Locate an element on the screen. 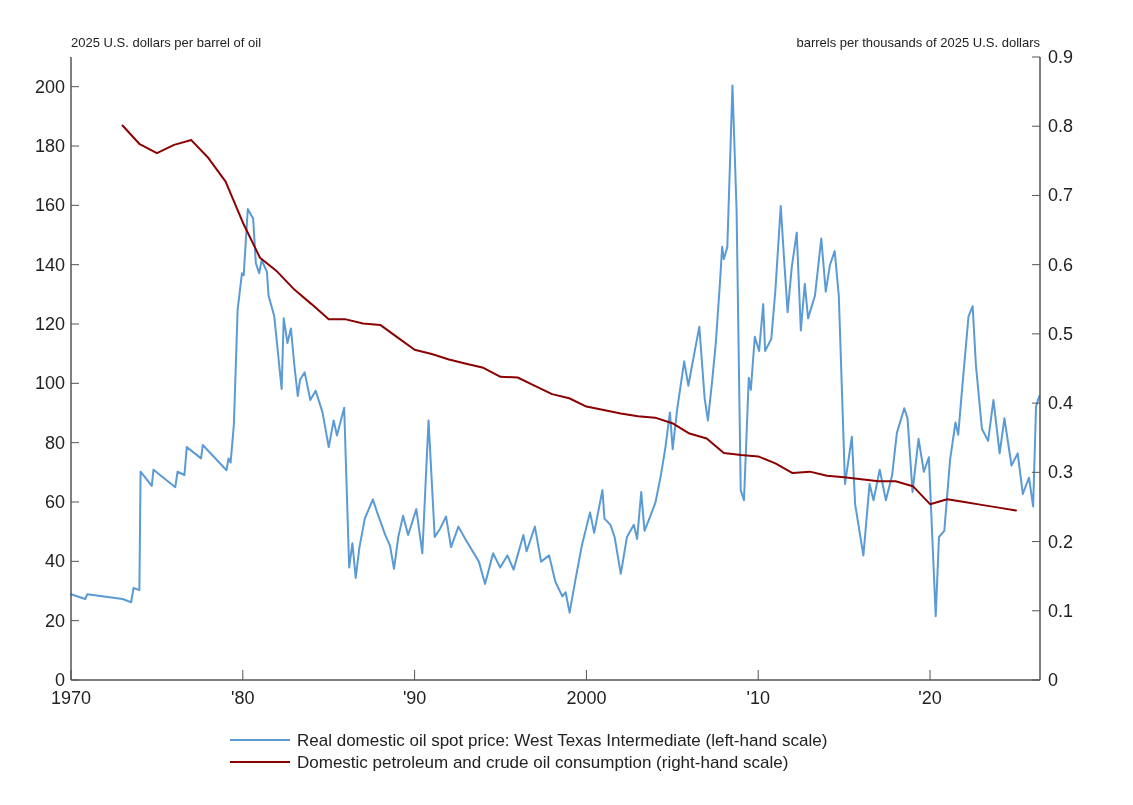 This screenshot has height=805, width=1133. y-tick-label: 180 is located at coordinates (49, 146).